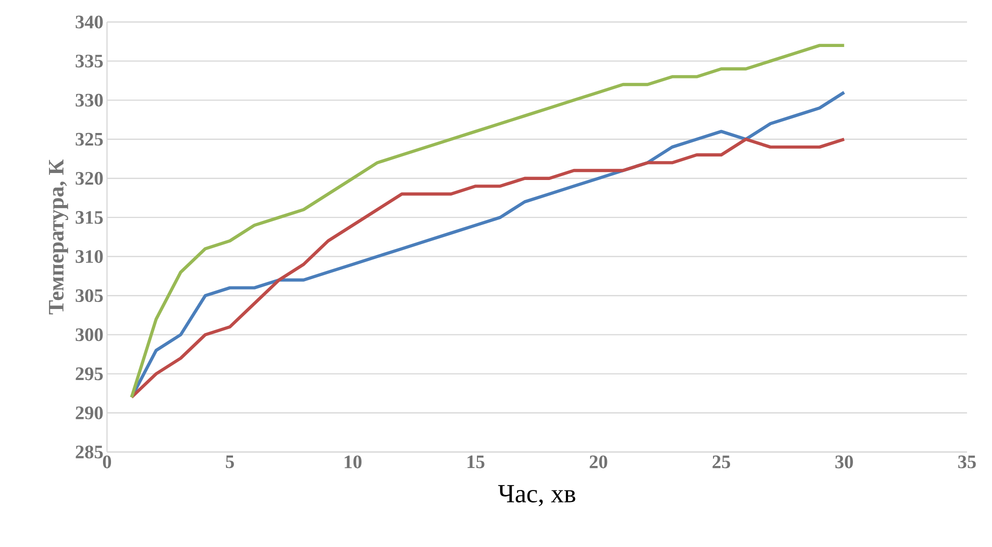 The width and height of the screenshot is (992, 547). Describe the element at coordinates (89, 100) in the screenshot. I see `y-tick-label: 330` at that location.